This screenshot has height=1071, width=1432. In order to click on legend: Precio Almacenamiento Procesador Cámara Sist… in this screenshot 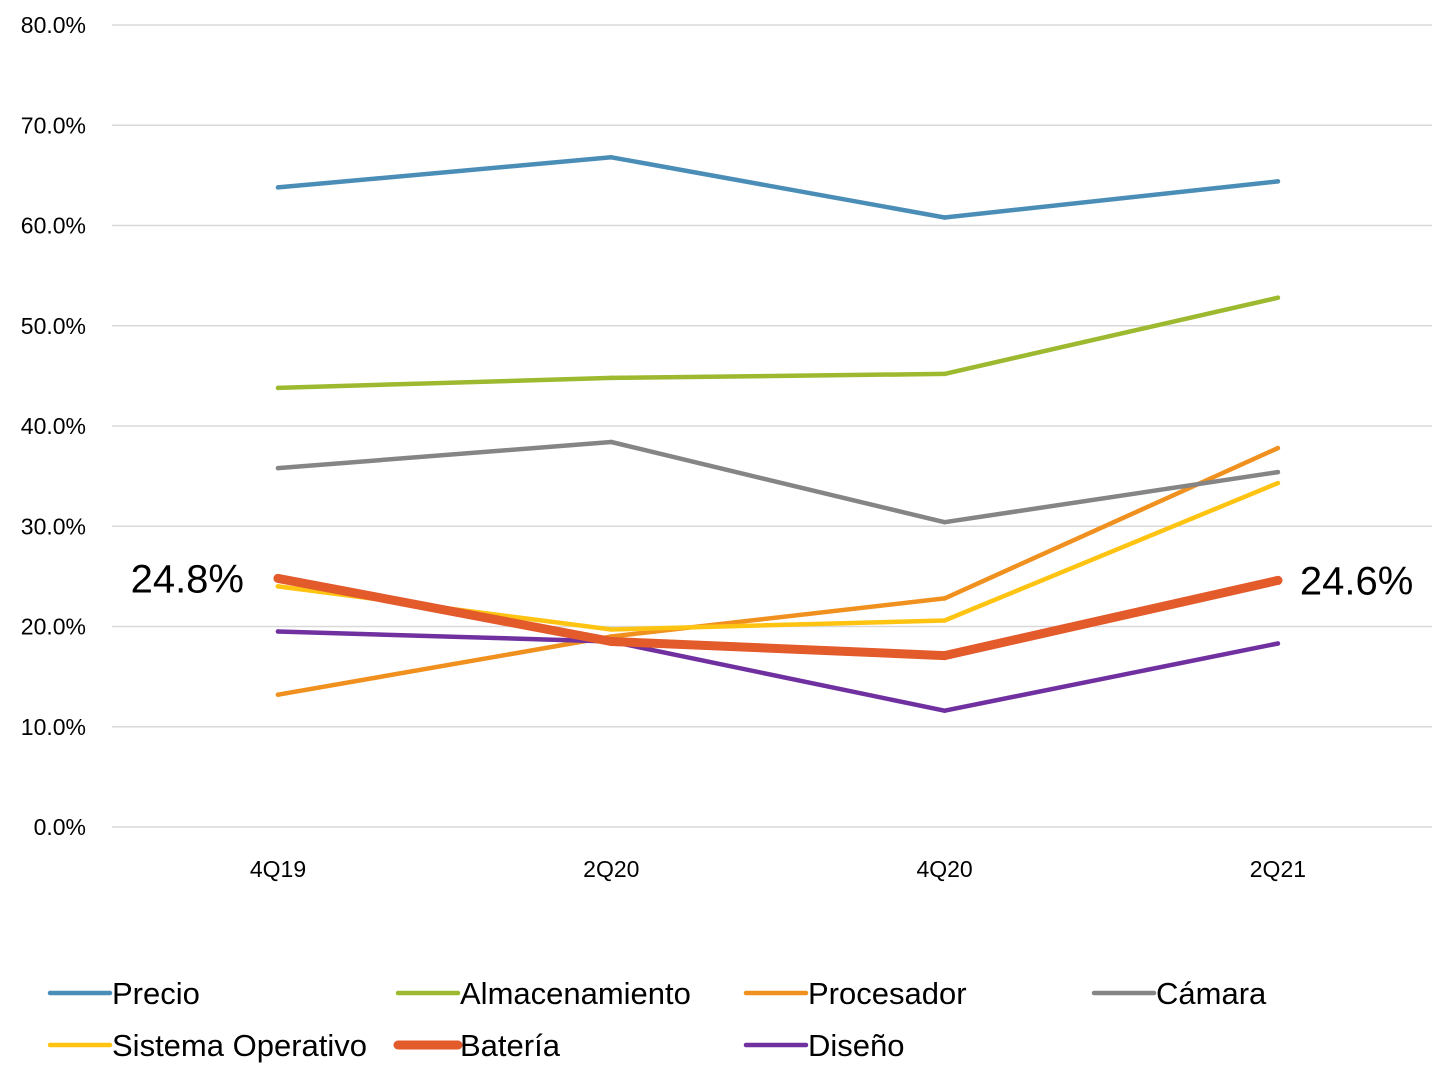, I will do `click(657, 1019)`.